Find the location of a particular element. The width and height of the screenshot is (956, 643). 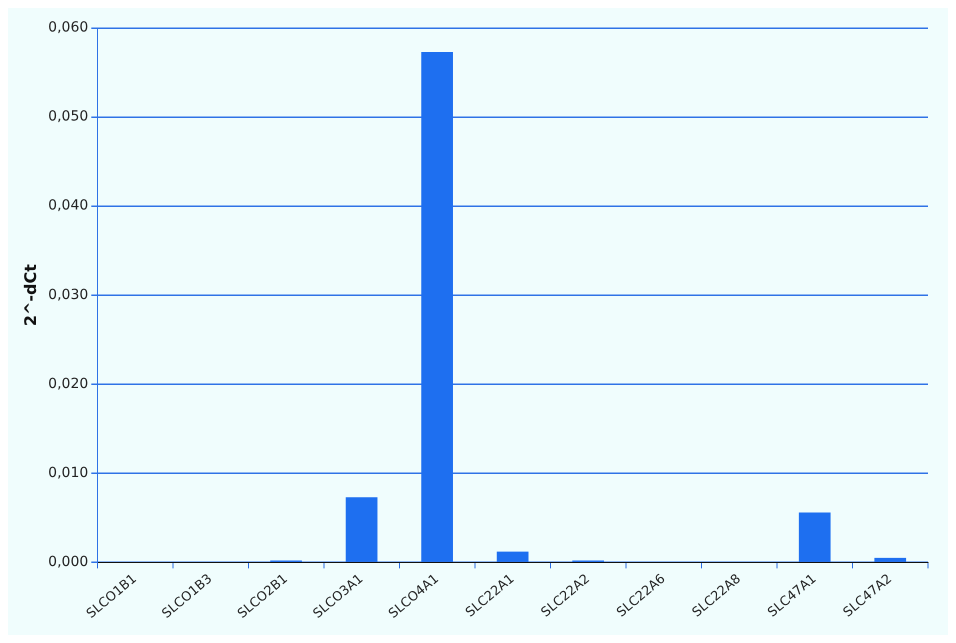

y-tick-label: 0,010 is located at coordinates (68, 472).